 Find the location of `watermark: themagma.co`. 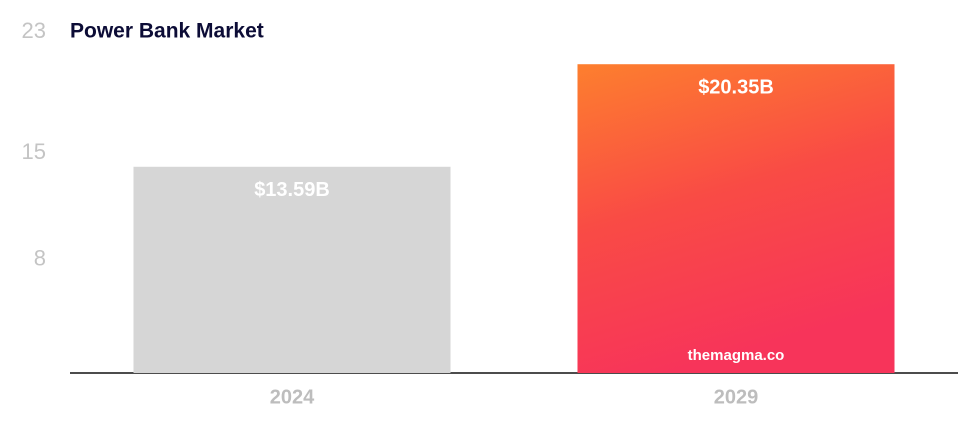

watermark: themagma.co is located at coordinates (736, 355).